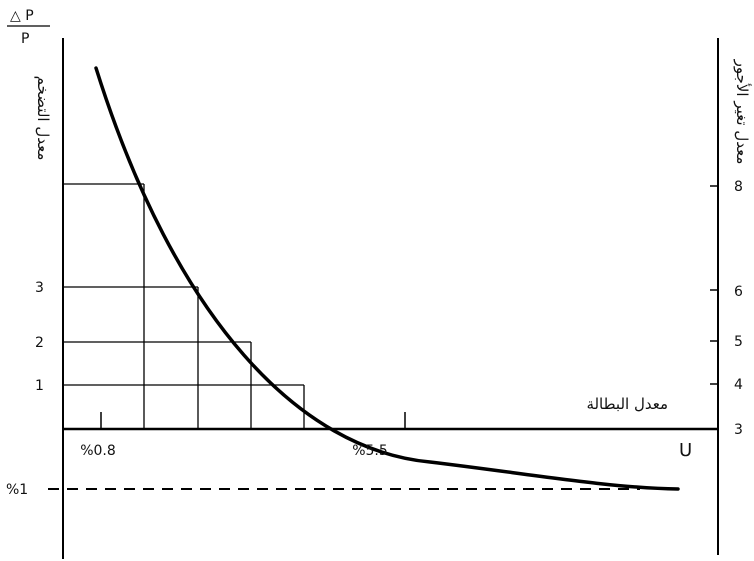 This screenshot has height=561, width=754. What do you see at coordinates (685, 450) in the screenshot?
I see `x-axis-symbol: U` at bounding box center [685, 450].